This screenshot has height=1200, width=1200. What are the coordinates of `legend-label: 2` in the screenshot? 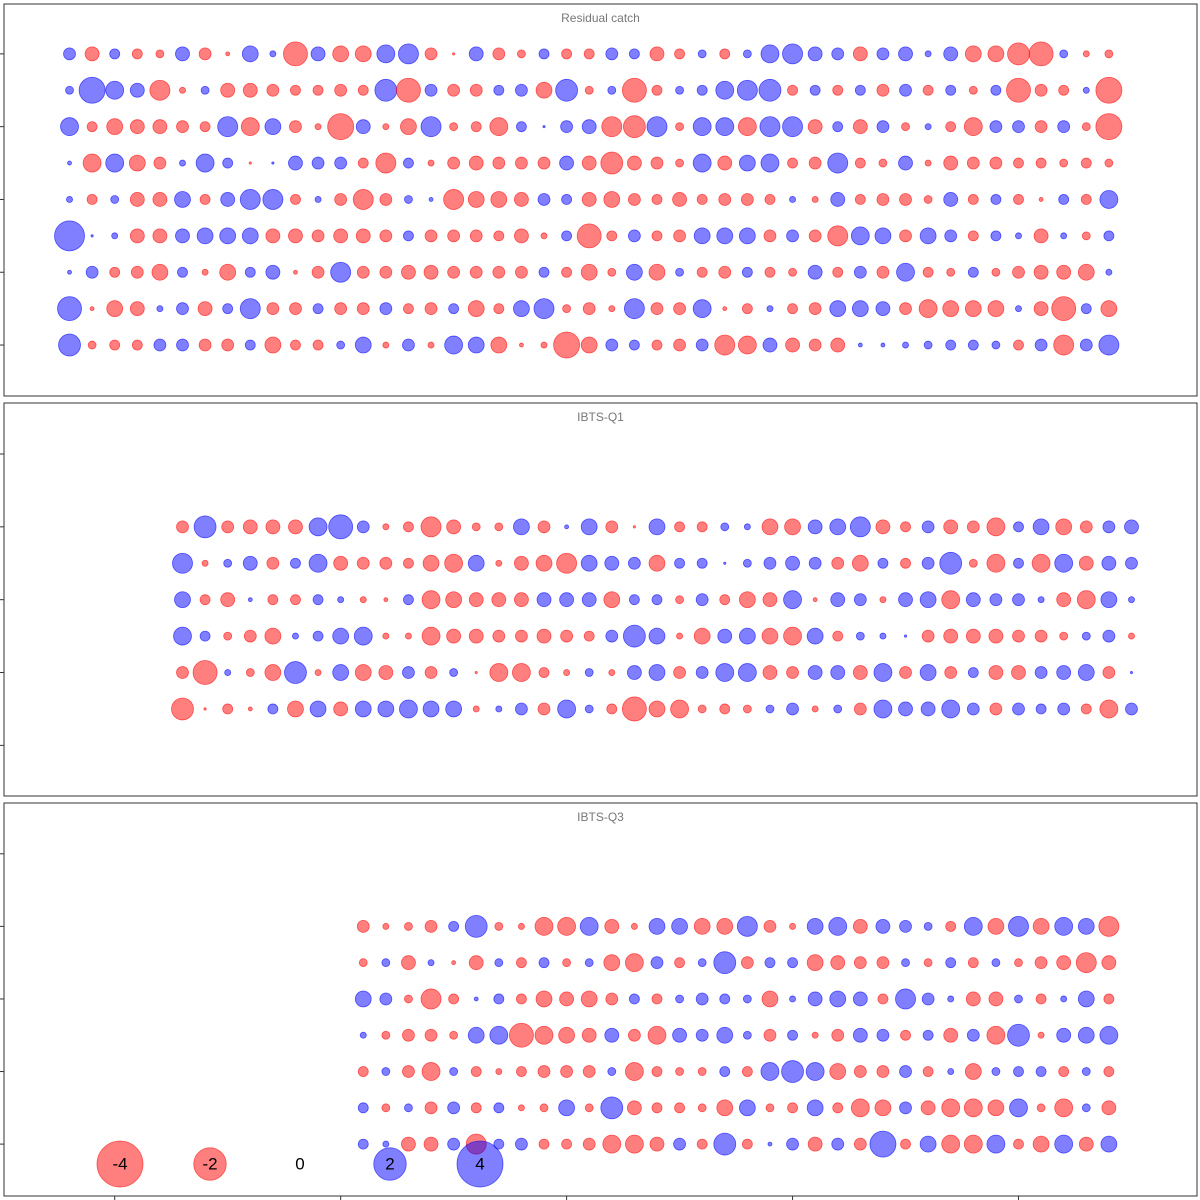 It's located at (389, 1163).